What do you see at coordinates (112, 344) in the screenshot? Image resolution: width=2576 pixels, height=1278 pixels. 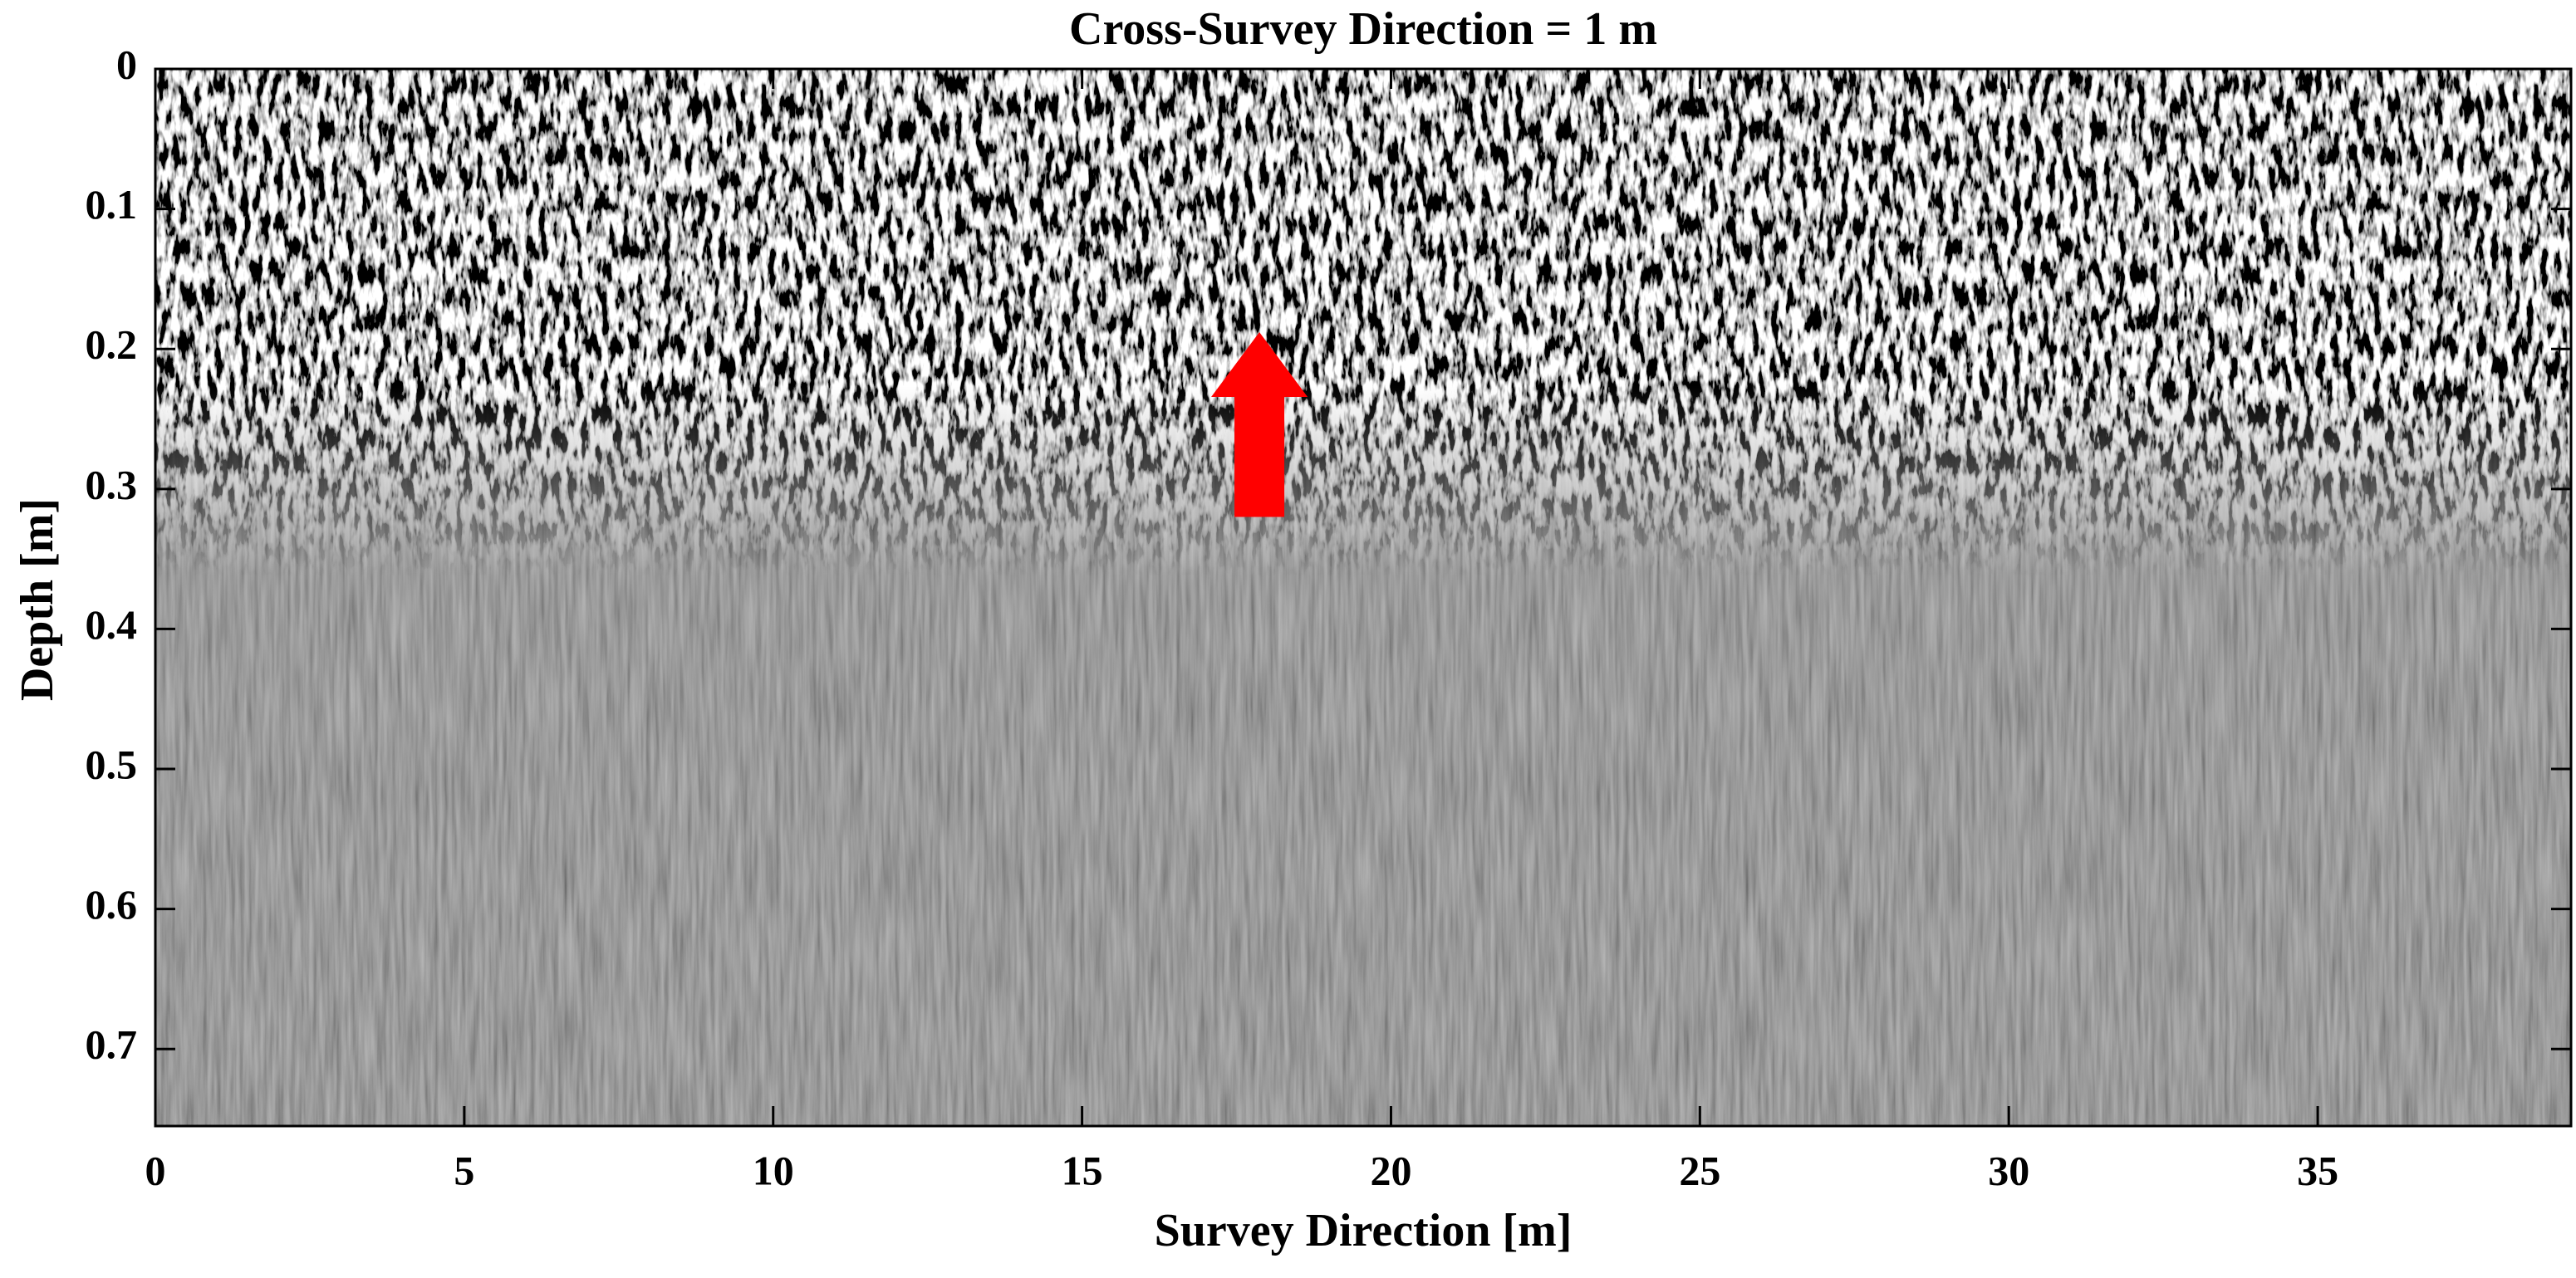 I see `y-tick-label: 0.2` at bounding box center [112, 344].